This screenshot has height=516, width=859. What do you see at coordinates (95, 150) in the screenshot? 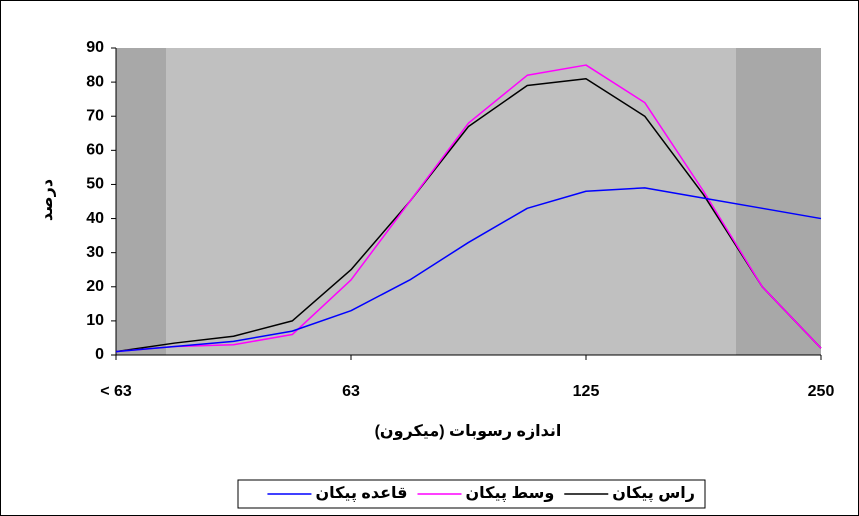
I see `y-tick-label: 60` at bounding box center [95, 150].